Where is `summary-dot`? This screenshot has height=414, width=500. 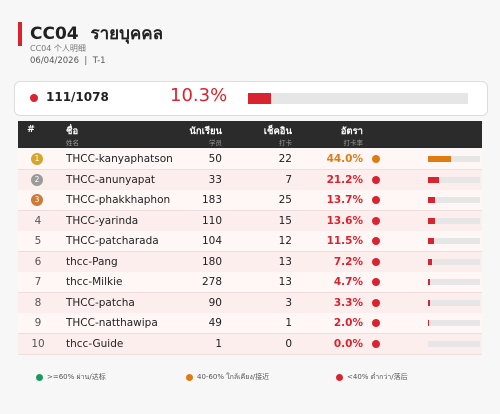
summary-dot is located at coordinates (34, 98).